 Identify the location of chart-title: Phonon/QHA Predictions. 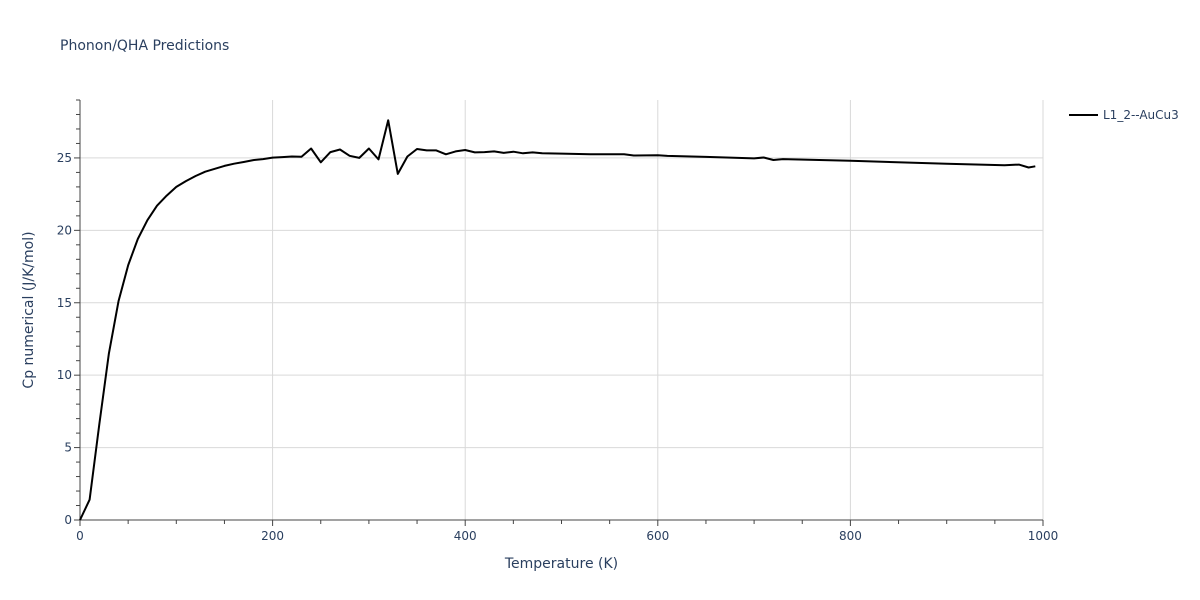
(144, 46).